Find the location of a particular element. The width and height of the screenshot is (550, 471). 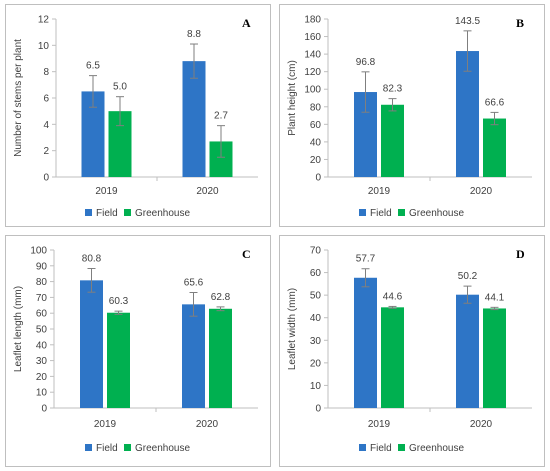

y-axis-title: Number of stems per plant is located at coordinates (18, 98).